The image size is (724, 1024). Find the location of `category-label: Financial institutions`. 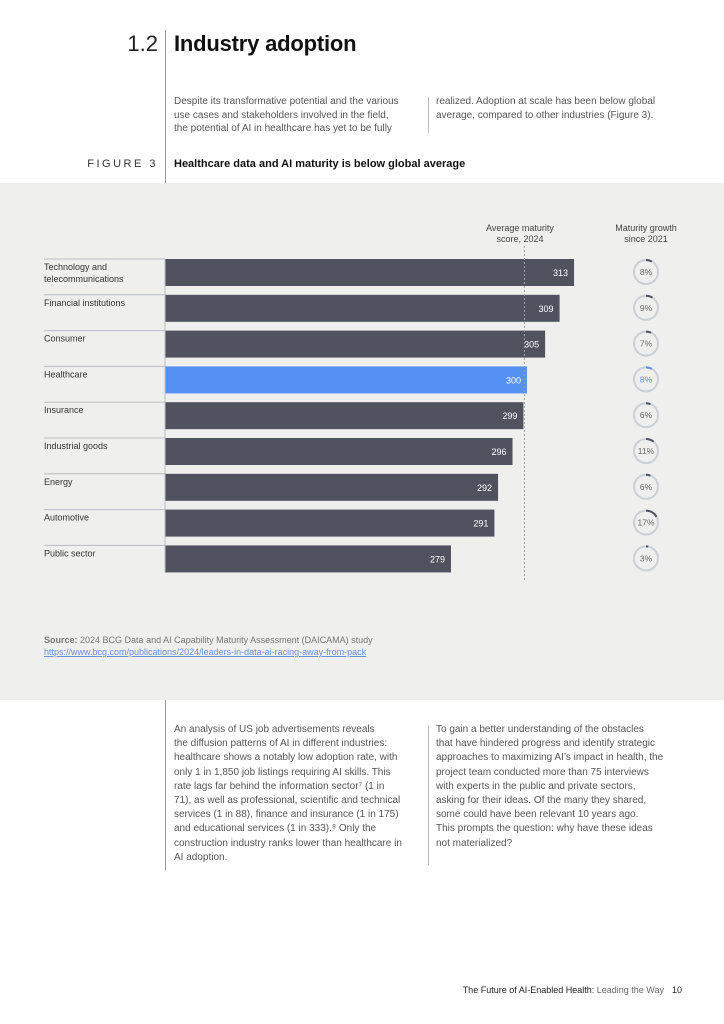

category-label: Financial institutions is located at coordinates (85, 303).